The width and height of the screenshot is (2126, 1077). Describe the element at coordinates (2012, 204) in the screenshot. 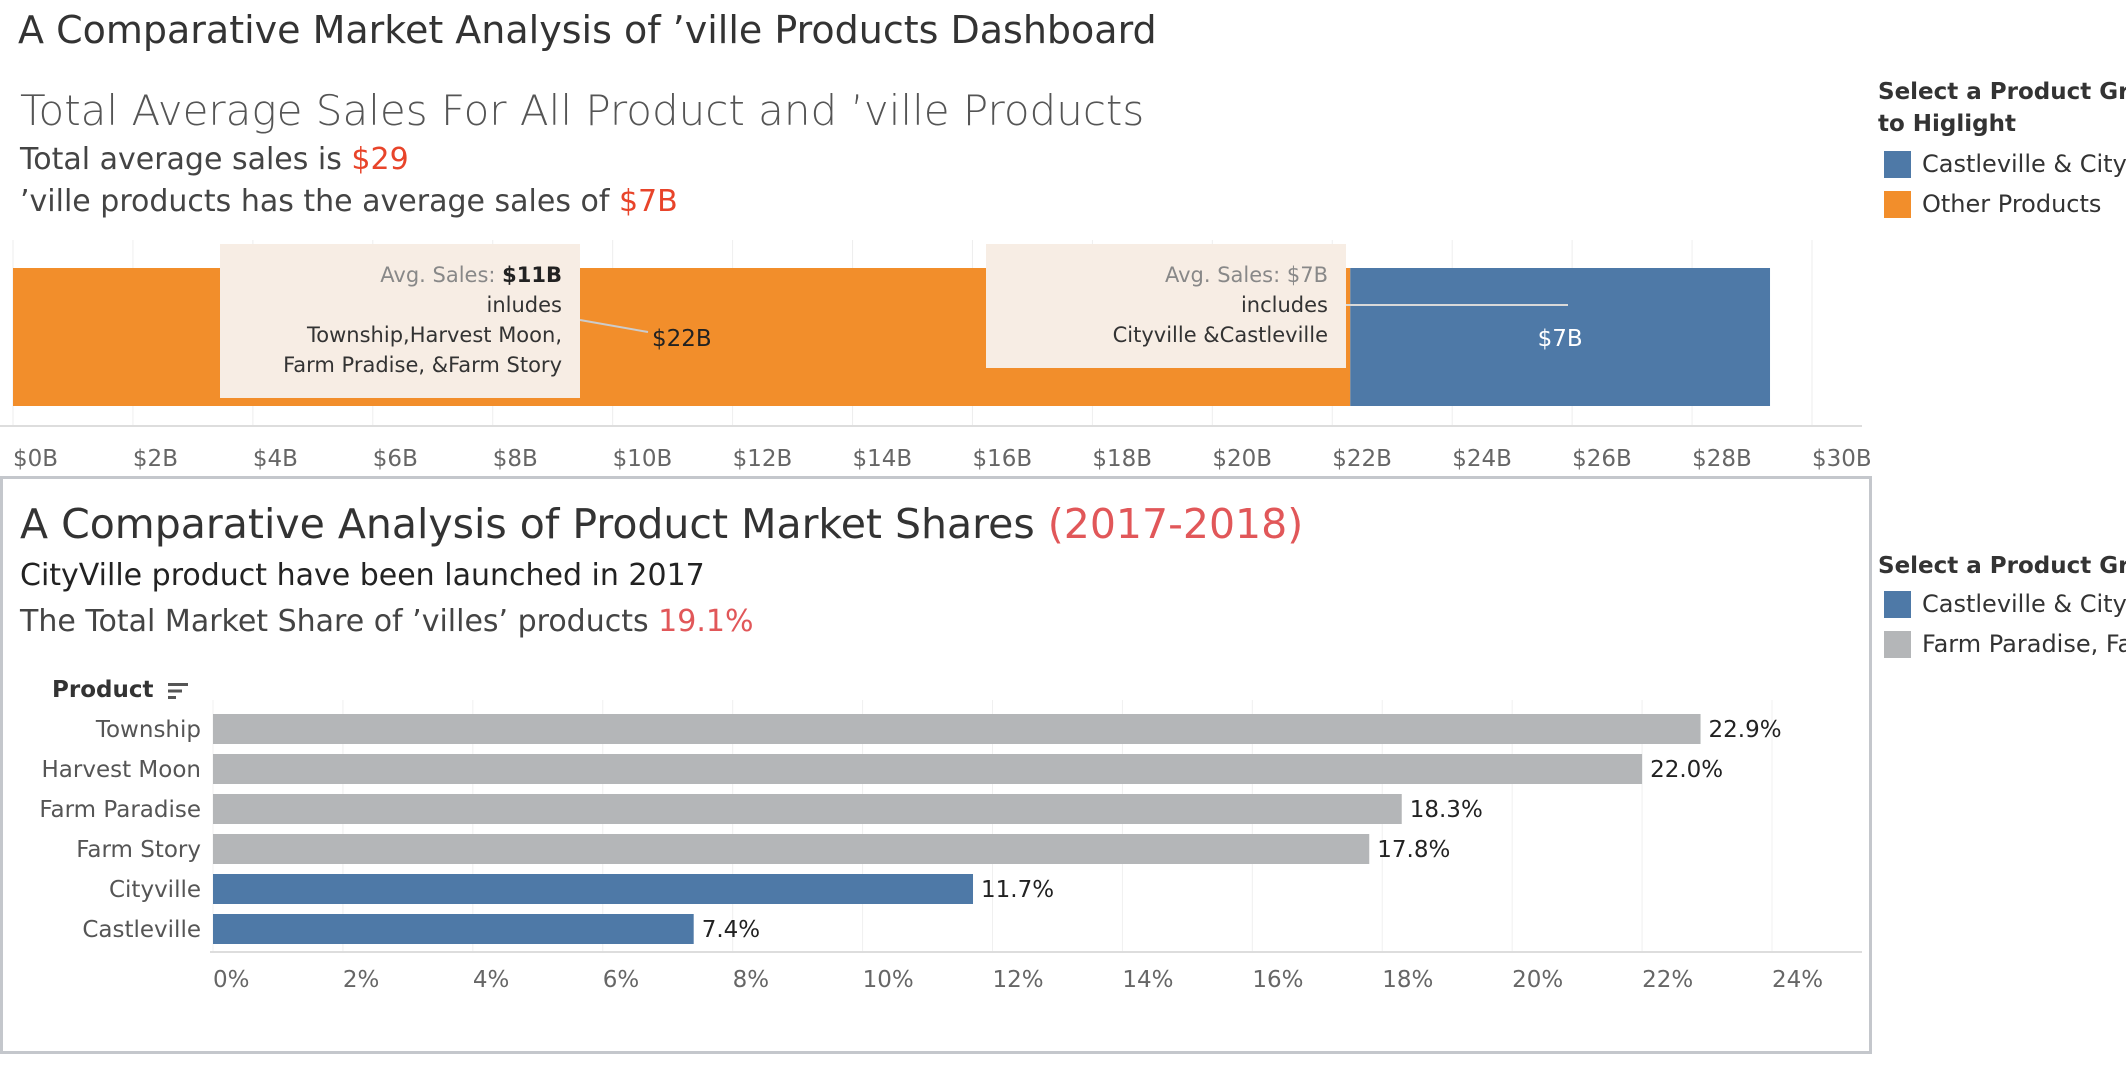

I see `legend-item-other: Other Products` at that location.